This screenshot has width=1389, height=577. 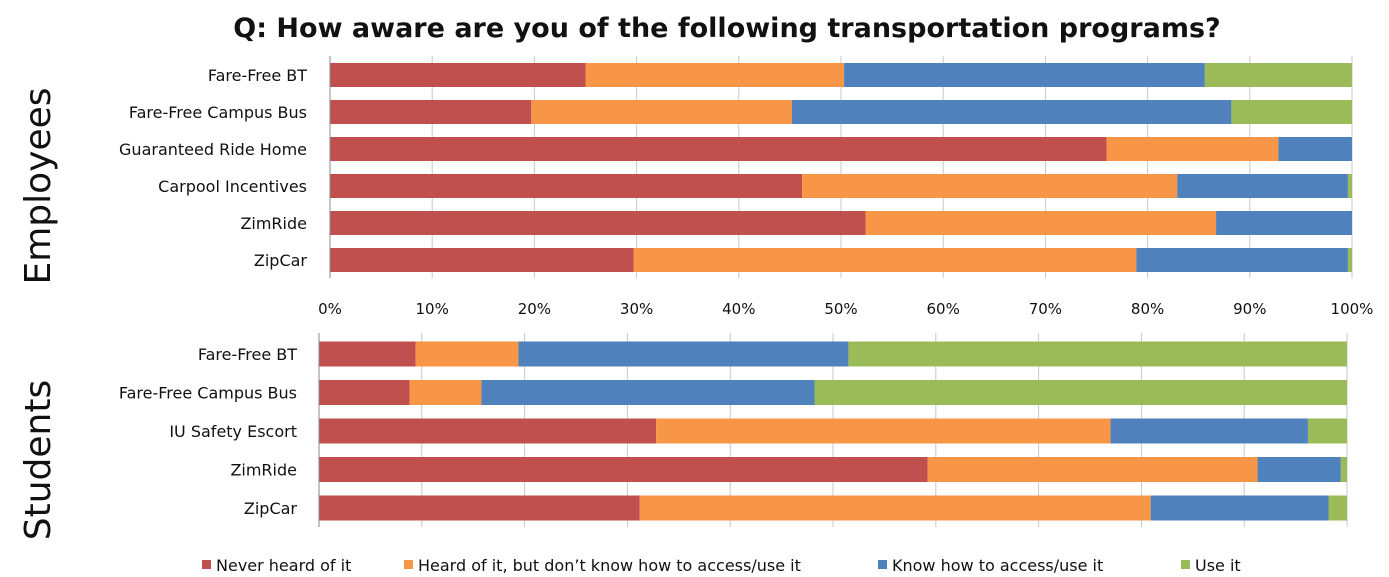 I want to click on group-label-employees: Employees, so click(x=38, y=185).